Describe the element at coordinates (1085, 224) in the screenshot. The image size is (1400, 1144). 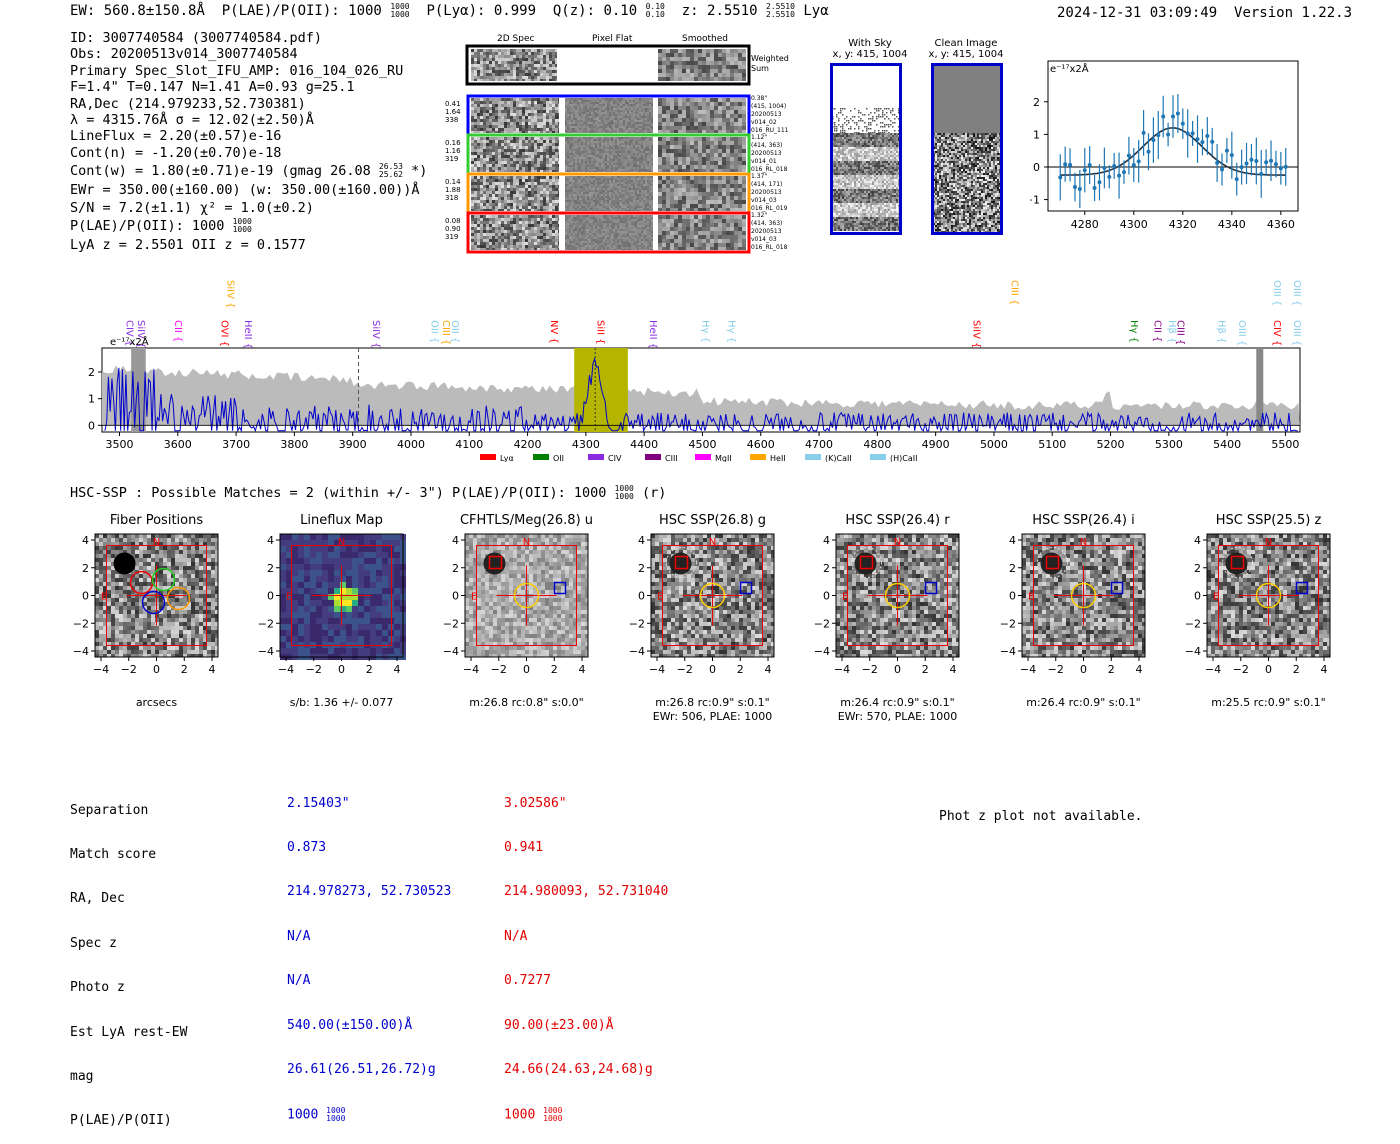
I see `zoom-xtick: 4280` at that location.